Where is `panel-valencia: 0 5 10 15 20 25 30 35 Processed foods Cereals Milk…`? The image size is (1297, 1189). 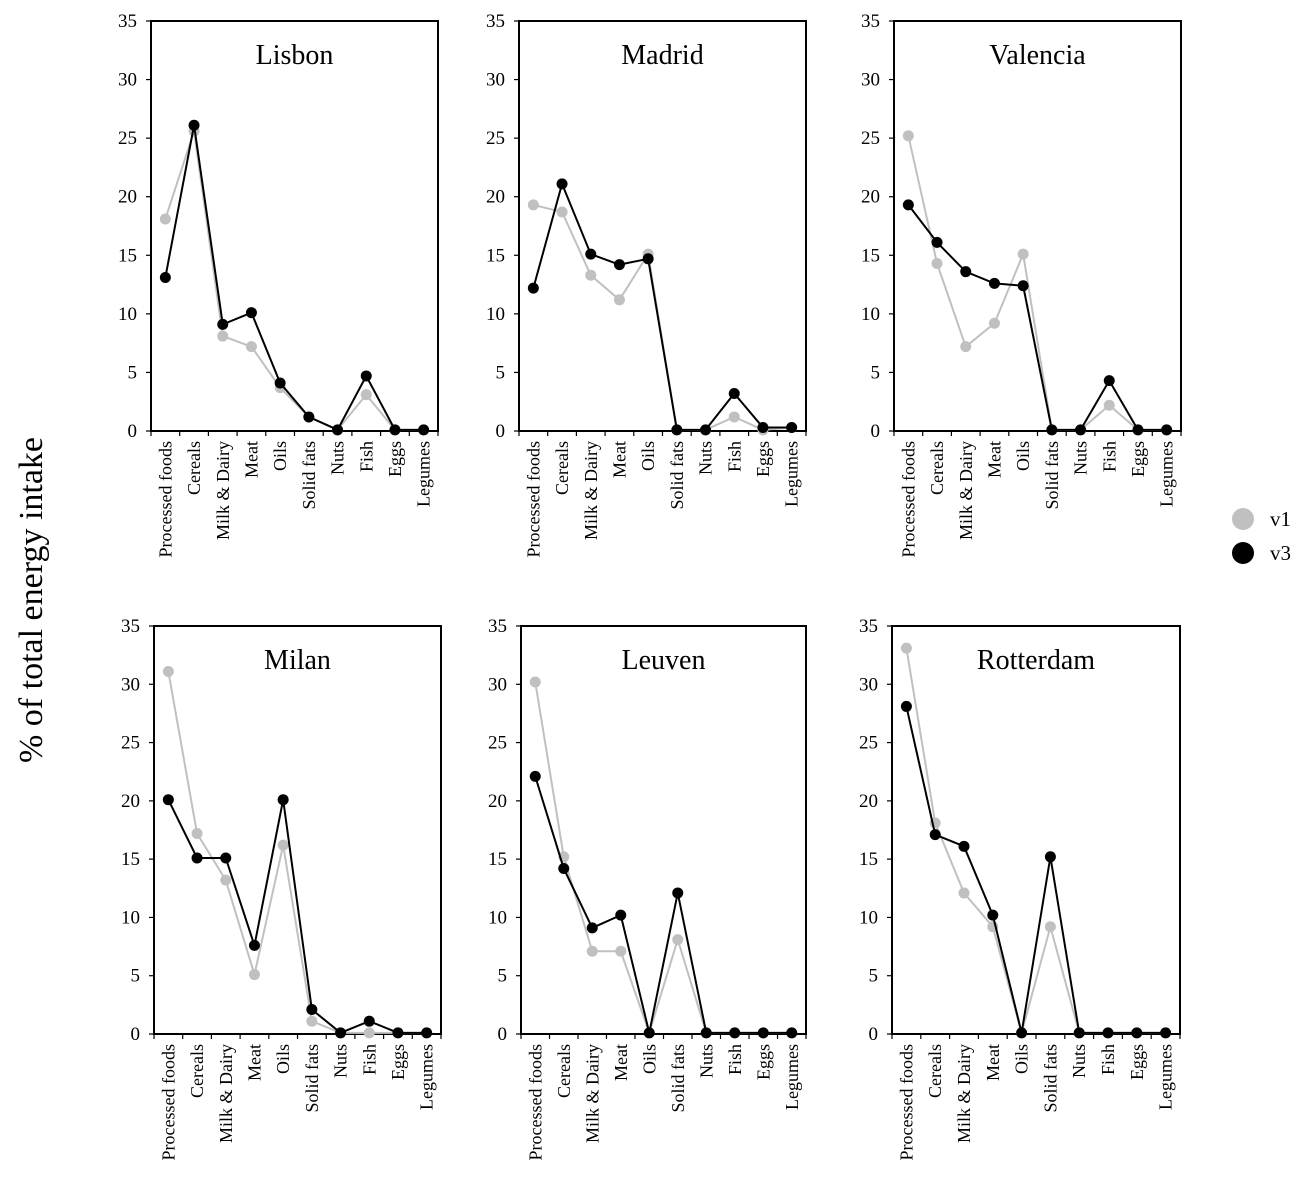
panel-valencia: 0 5 10 15 20 25 30 35 Processed foods Cereals Milk… is located at coordinates (1021, 284).